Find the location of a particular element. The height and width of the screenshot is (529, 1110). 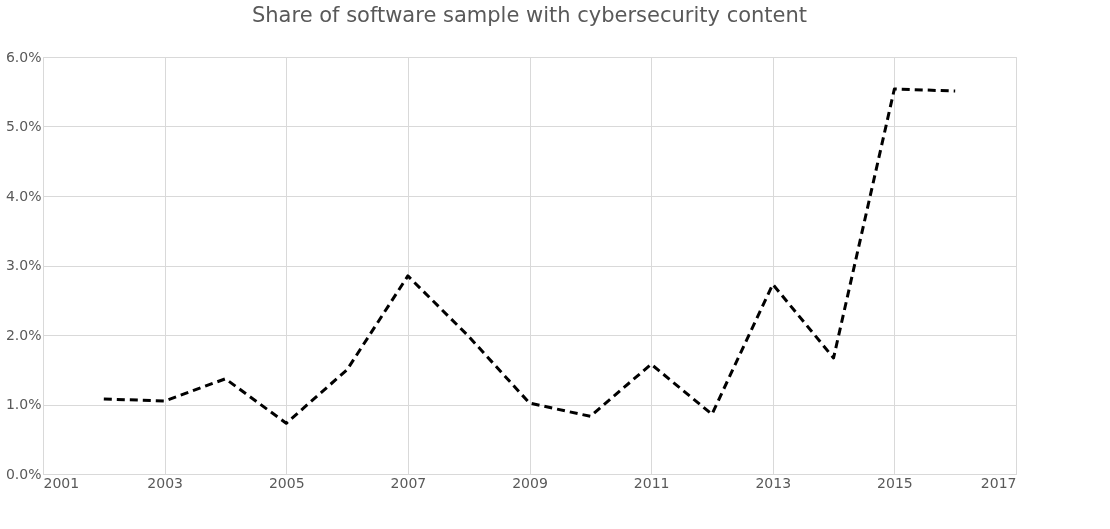

x-tick-label: 2001 is located at coordinates (61, 482).